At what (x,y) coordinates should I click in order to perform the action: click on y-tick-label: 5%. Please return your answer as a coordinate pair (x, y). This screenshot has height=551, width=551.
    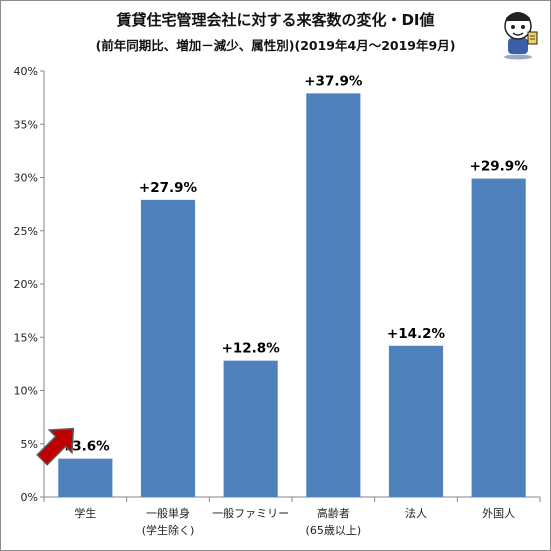
    Looking at the image, I should click on (29, 444).